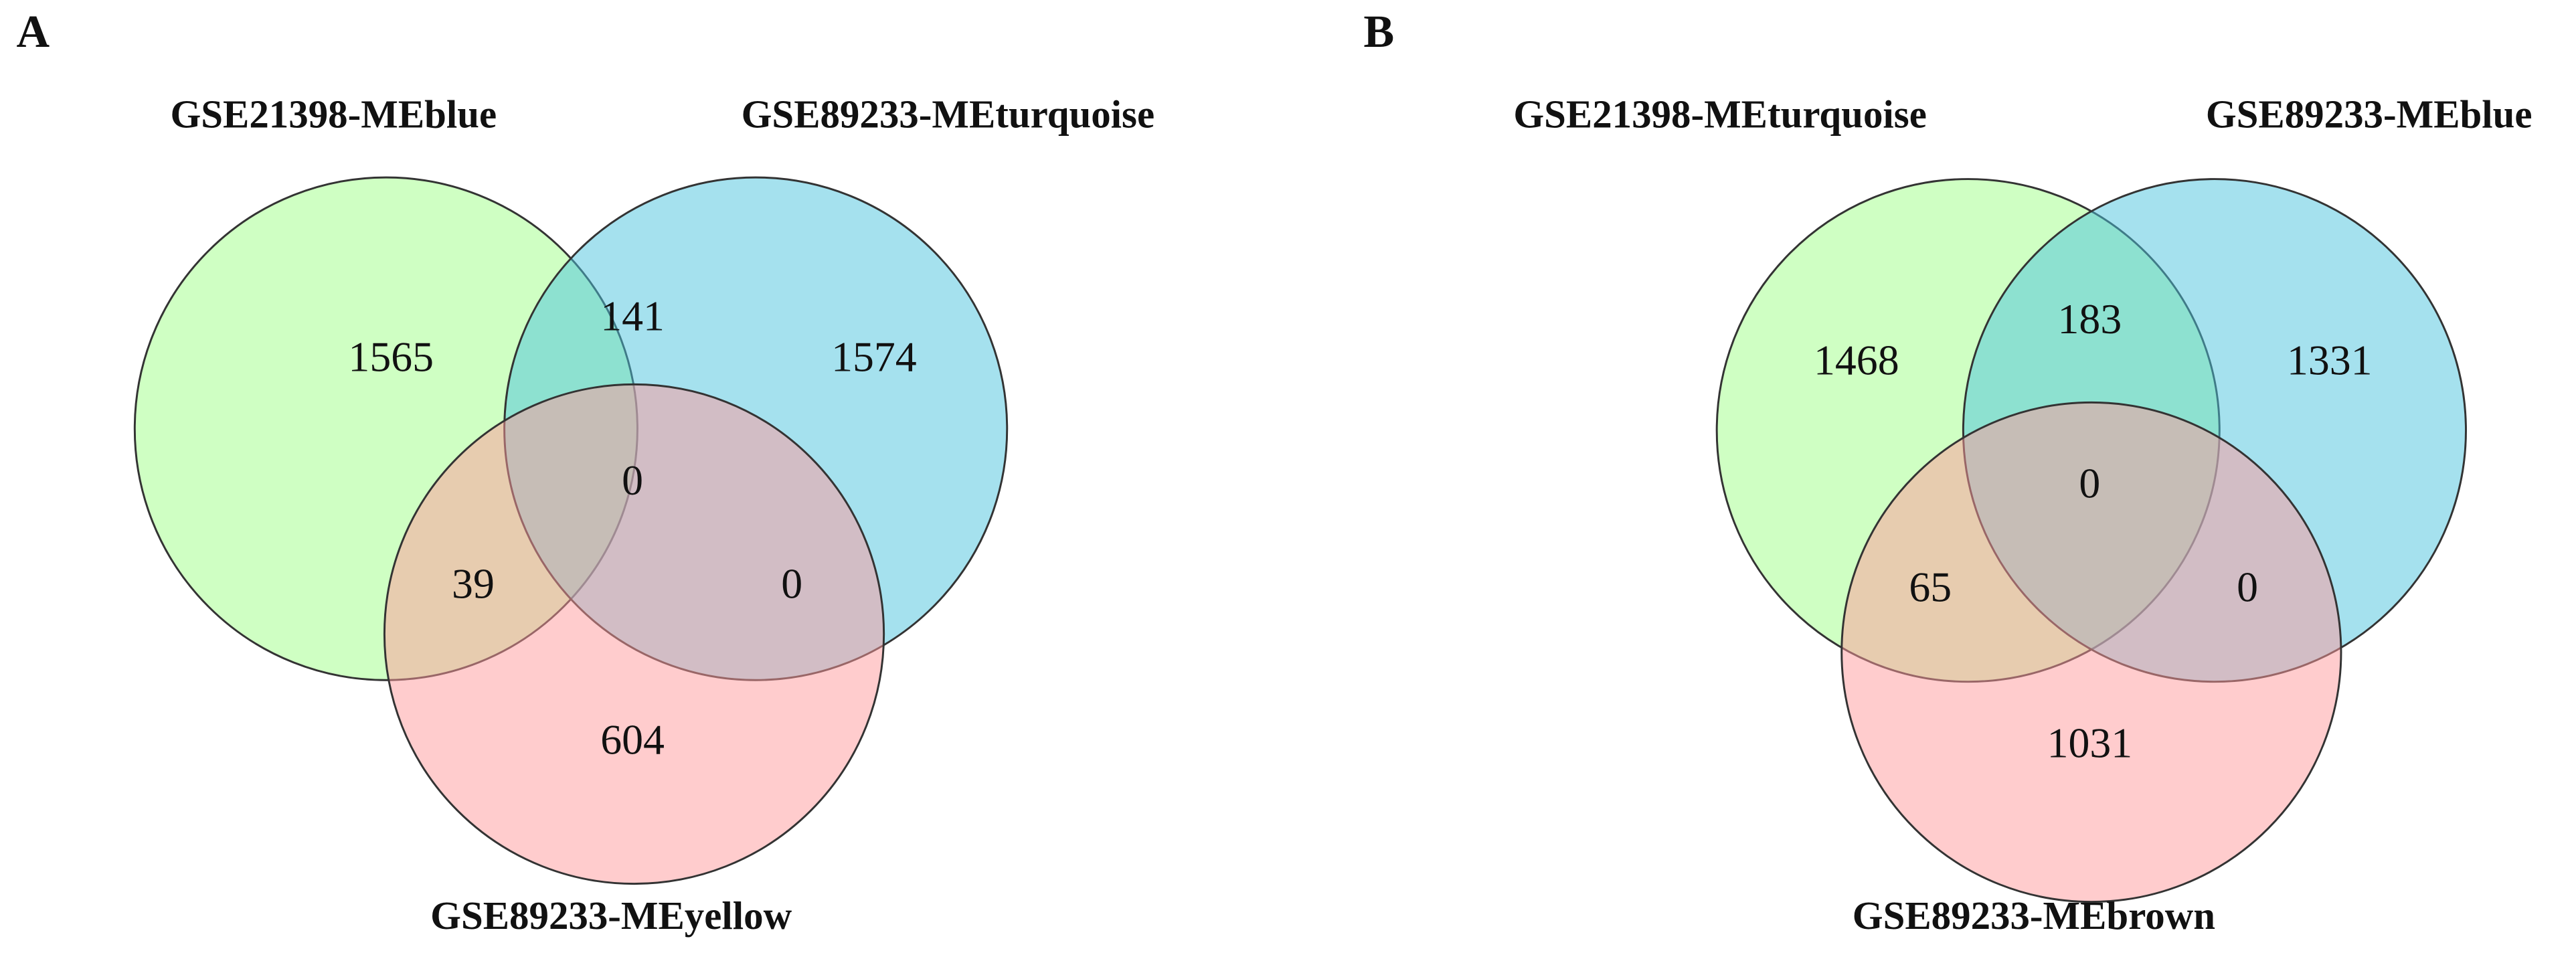 The width and height of the screenshot is (2576, 961). What do you see at coordinates (2090, 319) in the screenshot?
I see `region-count: 183` at bounding box center [2090, 319].